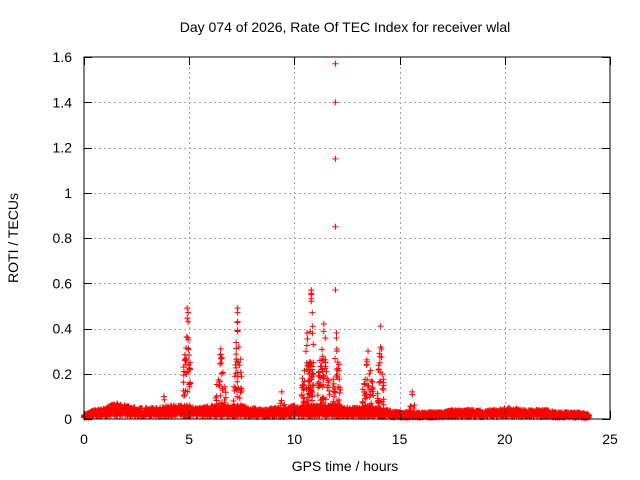  Describe the element at coordinates (13, 238) in the screenshot. I see `y-axis-title: ROTI / TECUs` at that location.